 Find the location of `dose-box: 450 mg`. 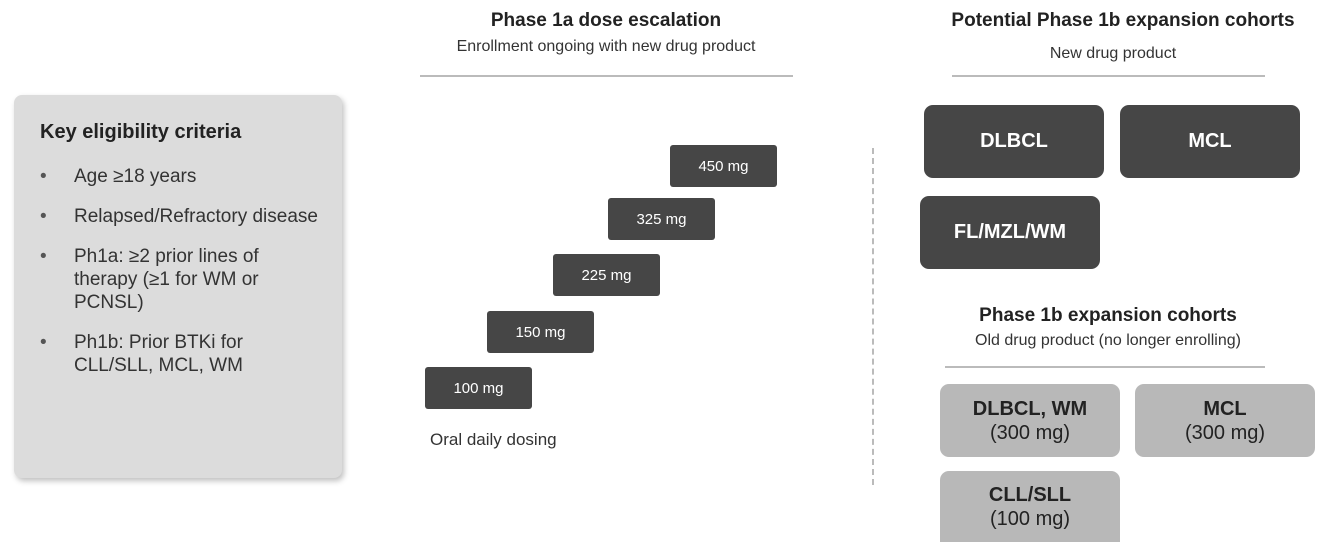

dose-box: 450 mg is located at coordinates (723, 166).